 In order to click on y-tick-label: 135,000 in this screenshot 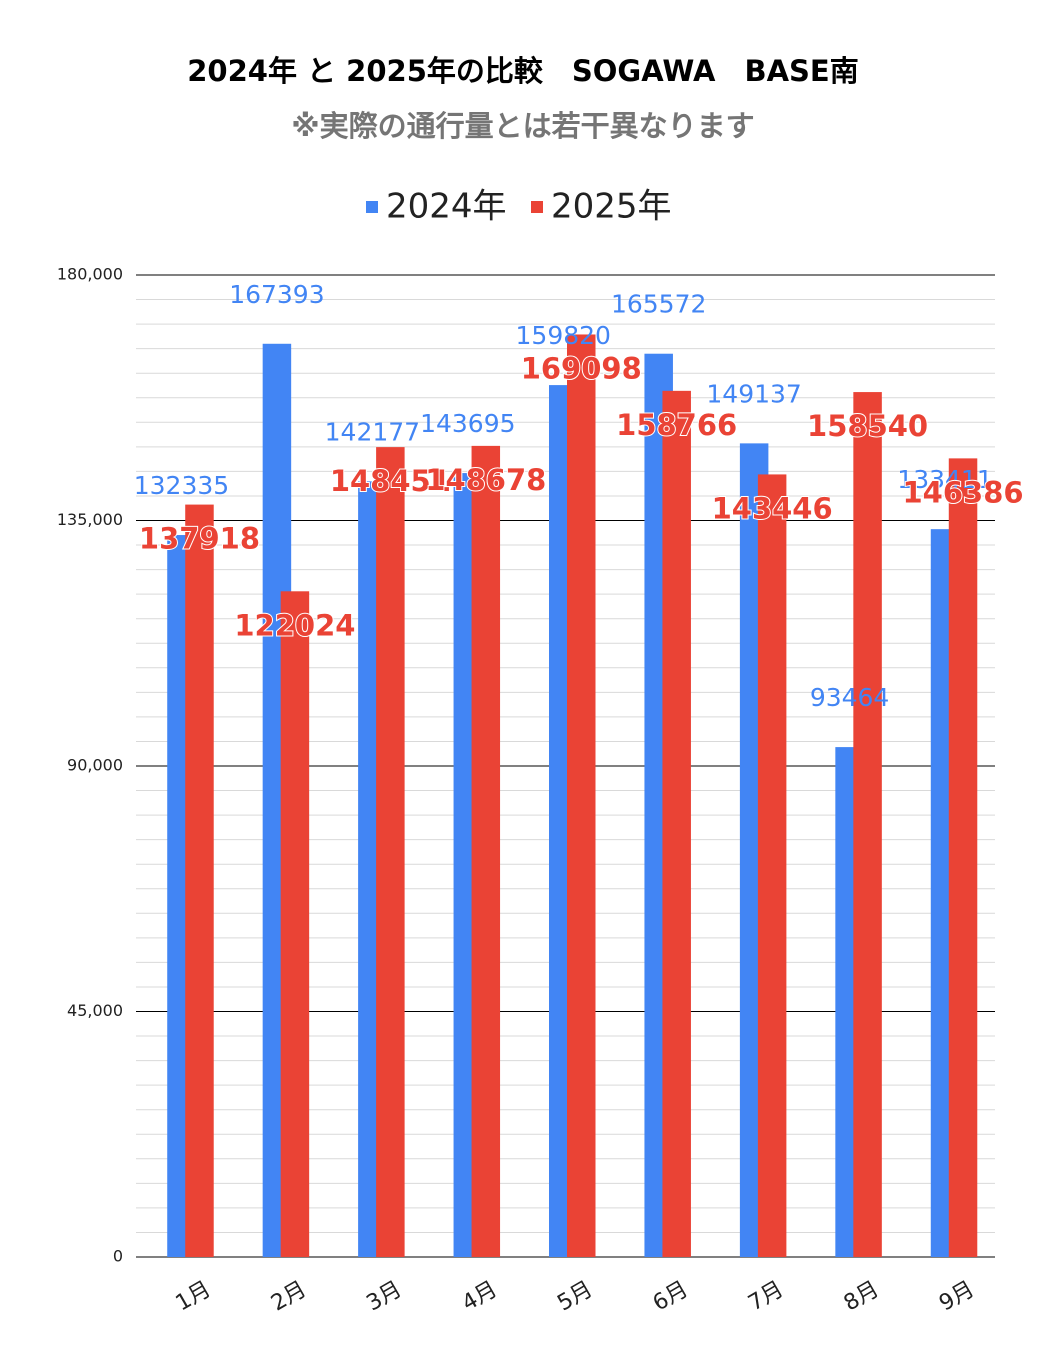, I will do `click(90, 519)`.